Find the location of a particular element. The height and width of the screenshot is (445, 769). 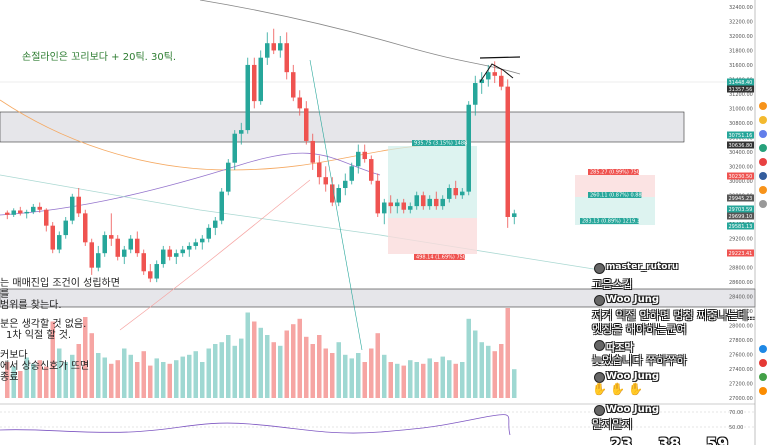

long-profit-zone is located at coordinates (432, 182).